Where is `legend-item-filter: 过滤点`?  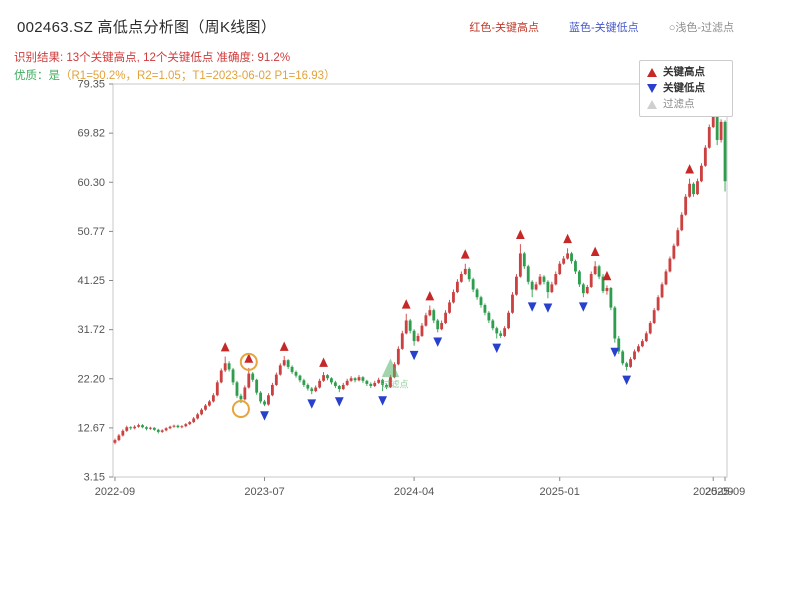 legend-item-filter: 过滤点 is located at coordinates (686, 104).